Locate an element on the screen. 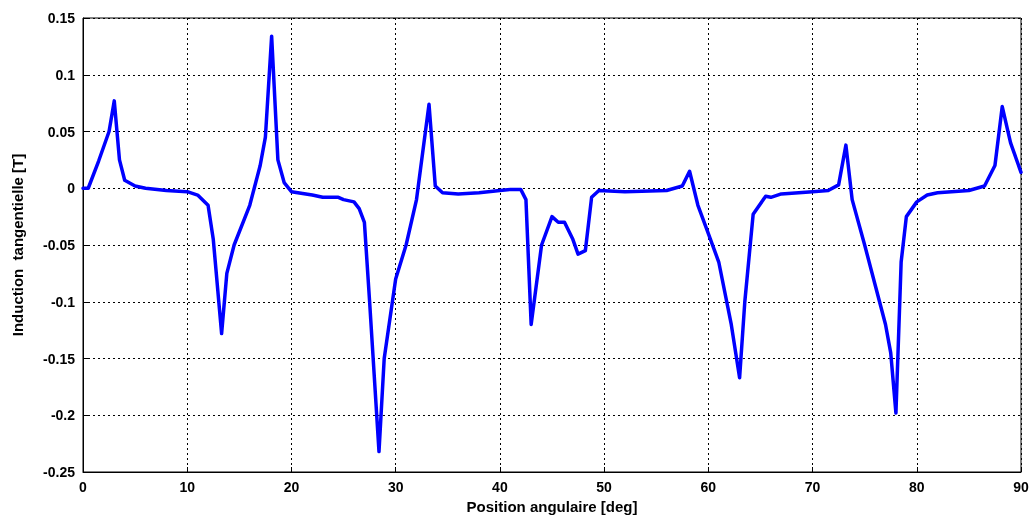 Image resolution: width=1036 pixels, height=523 pixels. x-tick-label: 70 is located at coordinates (812, 487).